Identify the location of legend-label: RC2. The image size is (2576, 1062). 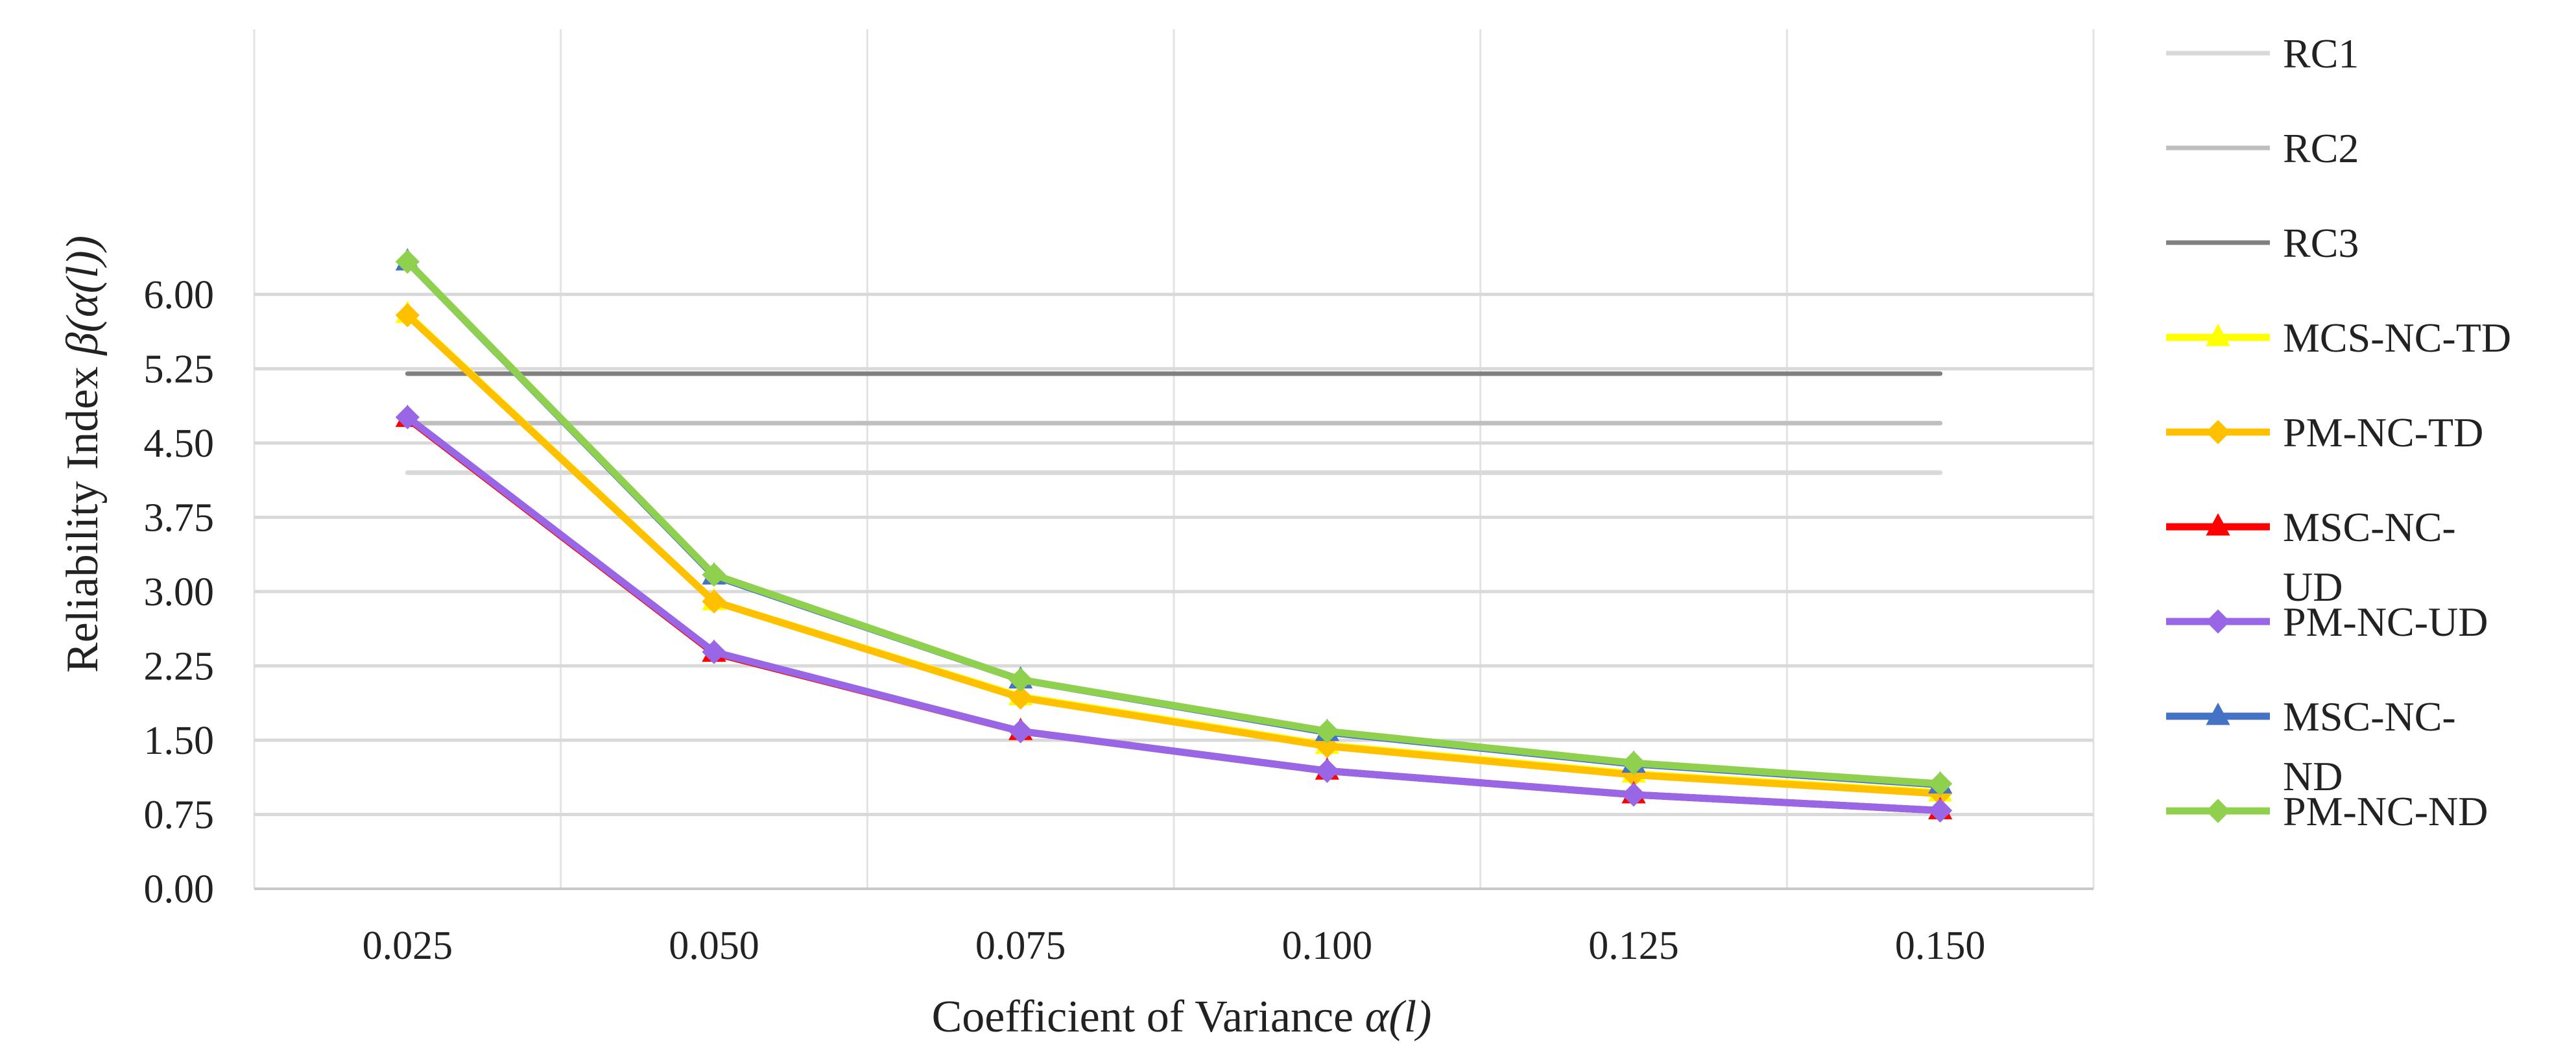
(2321, 148).